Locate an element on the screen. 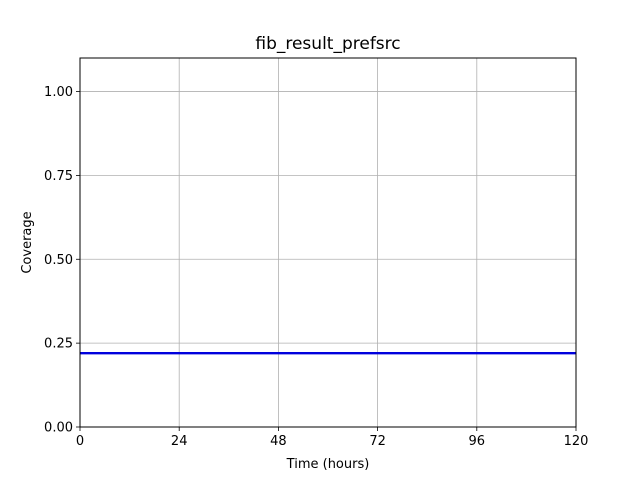 The height and width of the screenshot is (484, 640). x-axis-label: Time (hours) is located at coordinates (328, 464).